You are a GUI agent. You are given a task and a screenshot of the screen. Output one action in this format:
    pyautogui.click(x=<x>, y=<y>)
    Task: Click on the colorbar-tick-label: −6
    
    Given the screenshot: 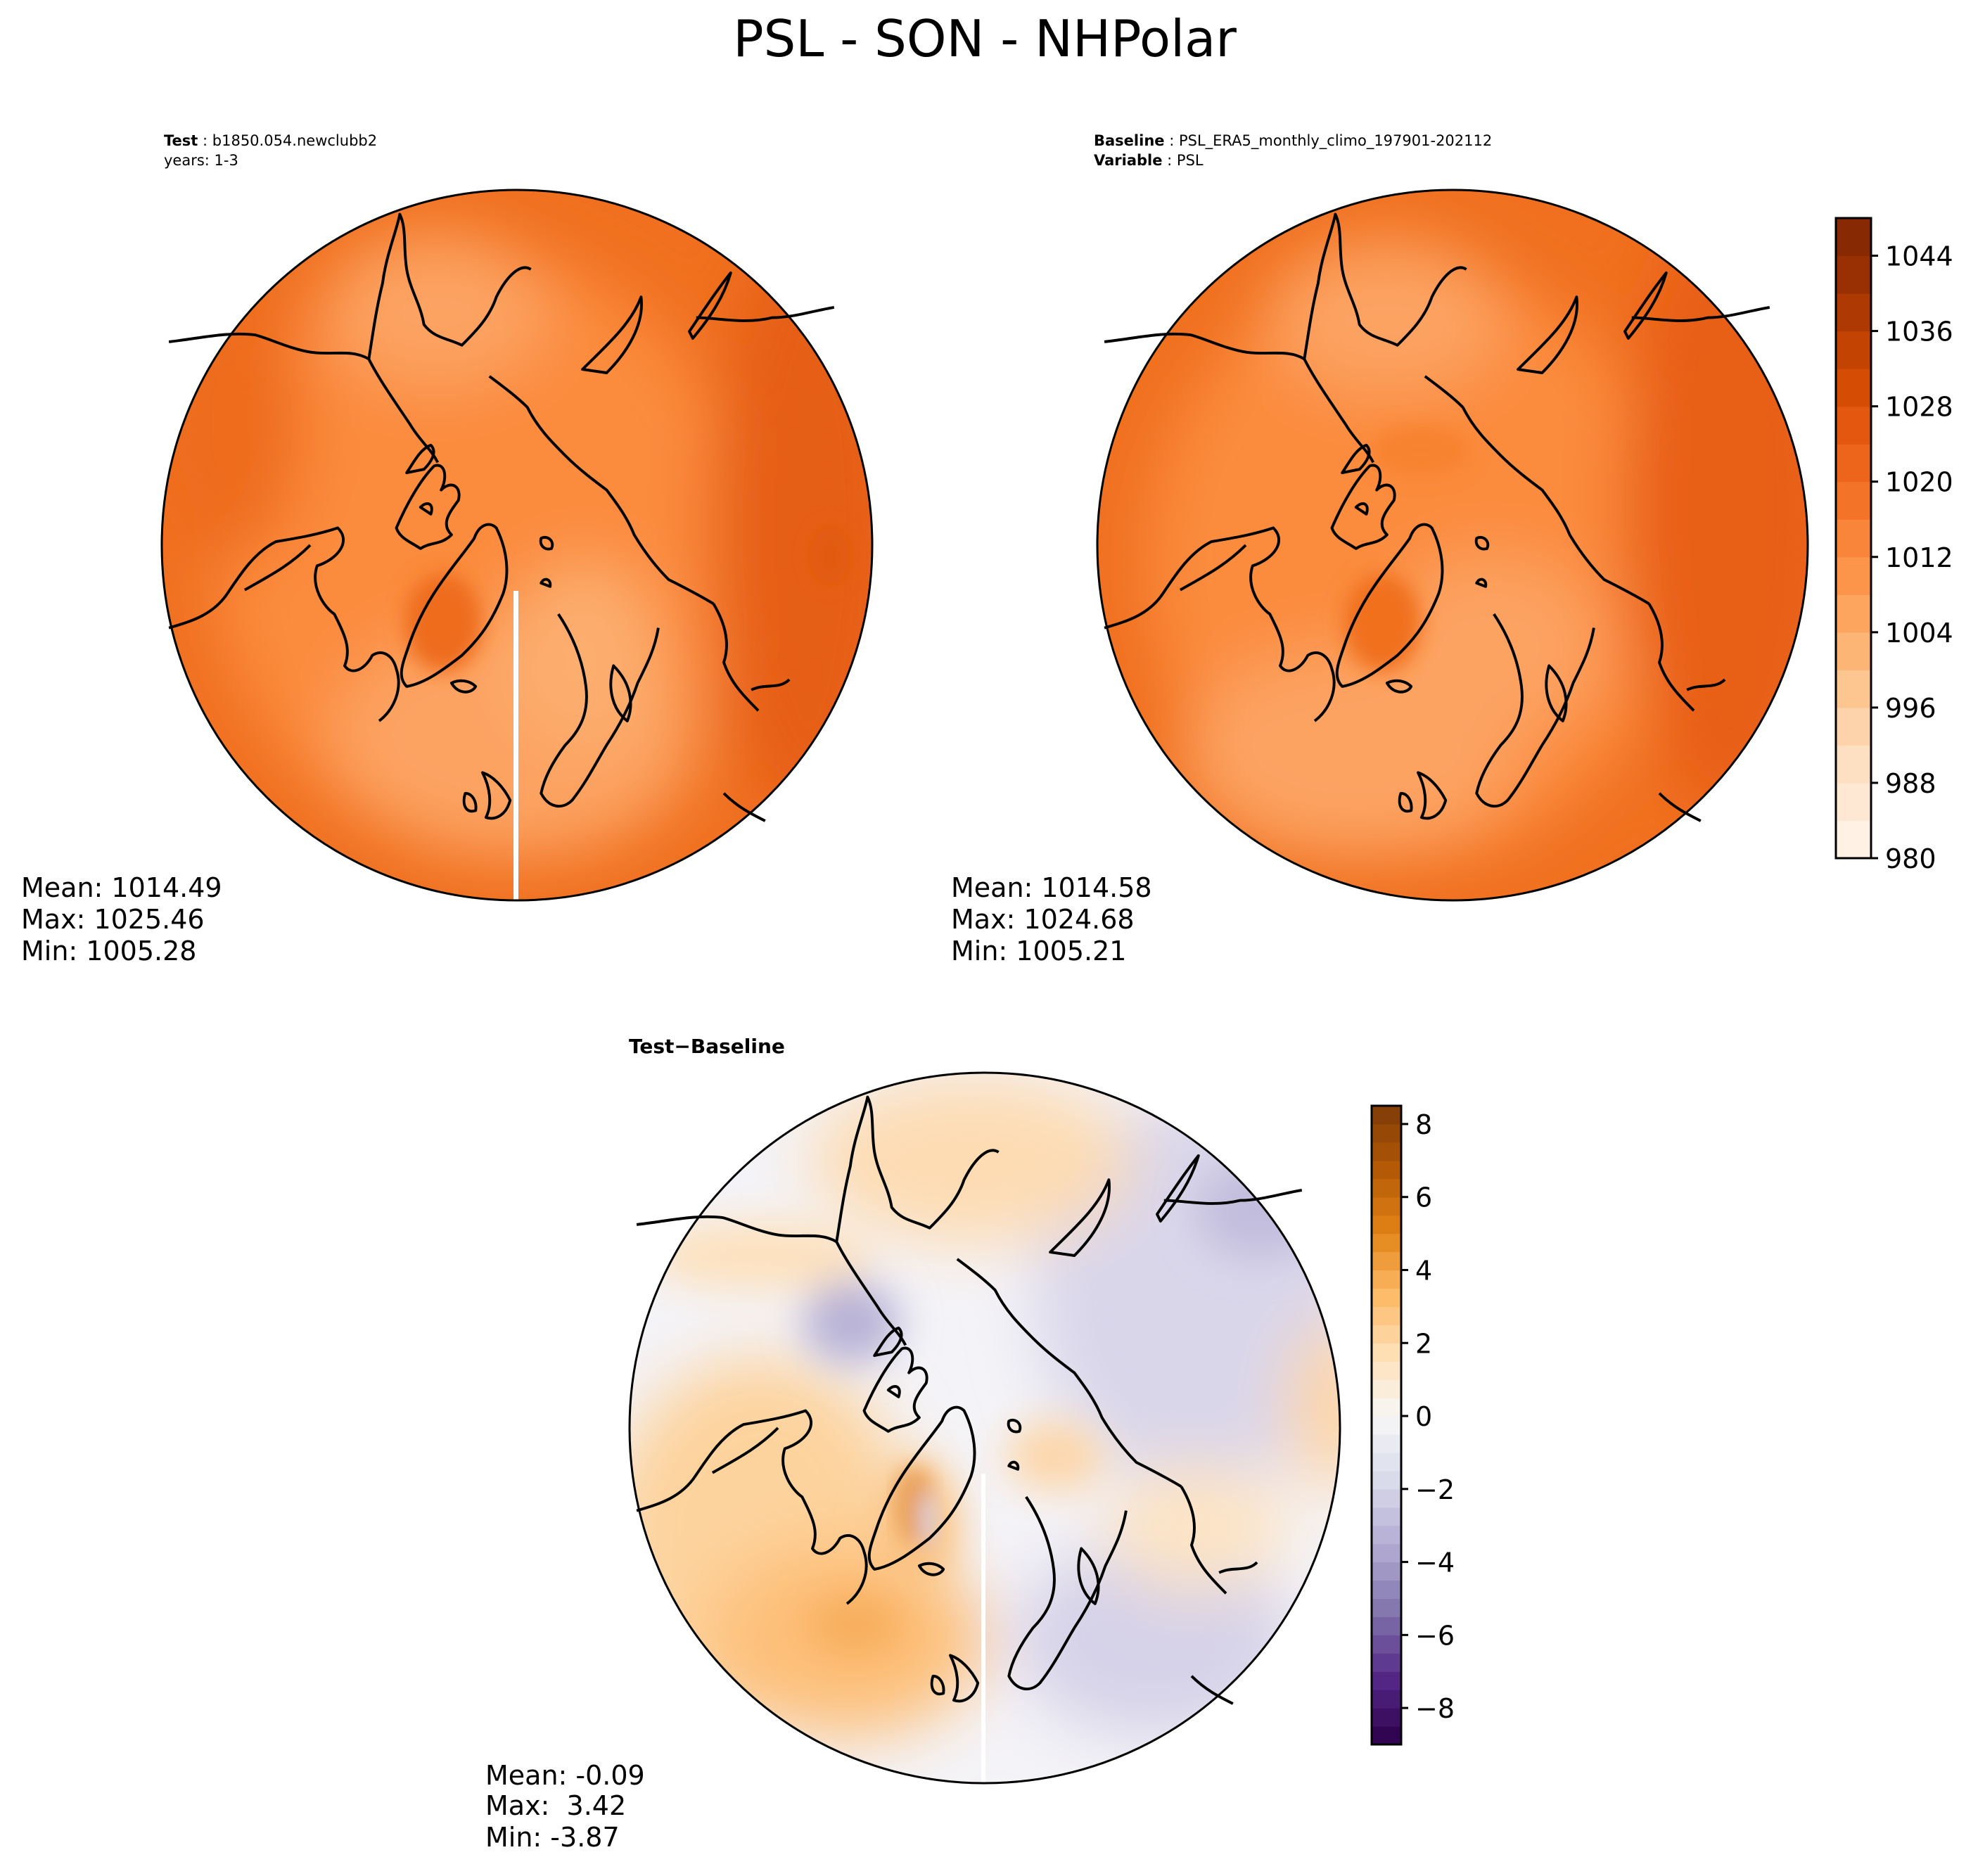 What is the action you would take?
    pyautogui.click(x=1435, y=1635)
    